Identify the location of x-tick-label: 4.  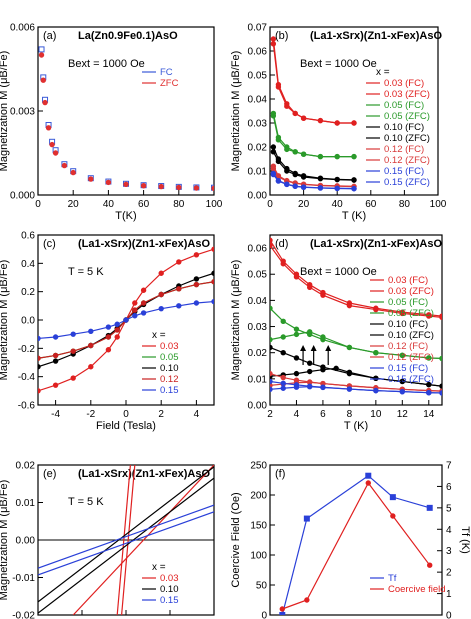
(197, 414).